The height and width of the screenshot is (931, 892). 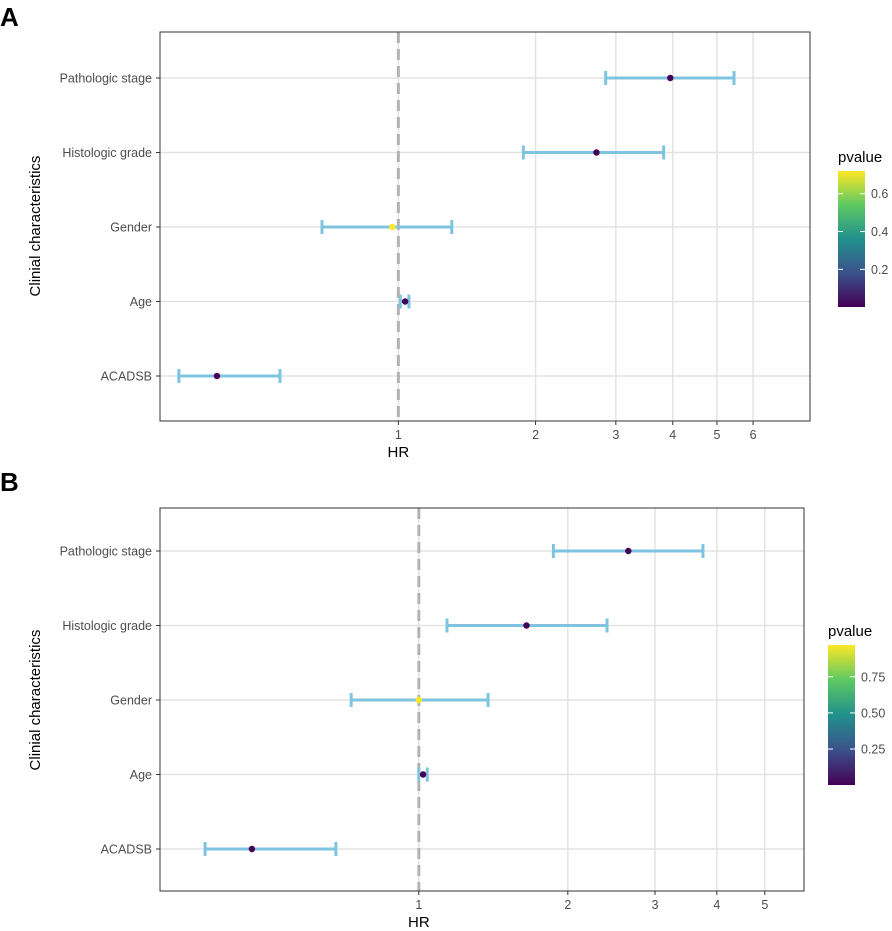 I want to click on panel-a-legend-label-1: 0.4, so click(x=879, y=232).